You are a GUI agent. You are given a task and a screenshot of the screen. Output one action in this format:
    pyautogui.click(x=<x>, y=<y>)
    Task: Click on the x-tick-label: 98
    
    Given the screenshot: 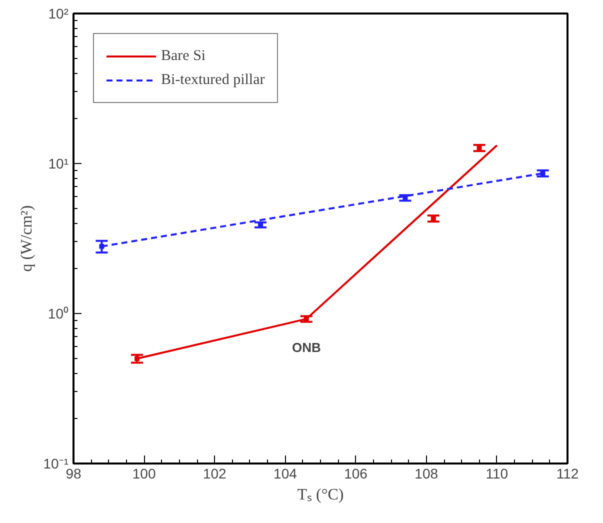 What is the action you would take?
    pyautogui.click(x=74, y=474)
    